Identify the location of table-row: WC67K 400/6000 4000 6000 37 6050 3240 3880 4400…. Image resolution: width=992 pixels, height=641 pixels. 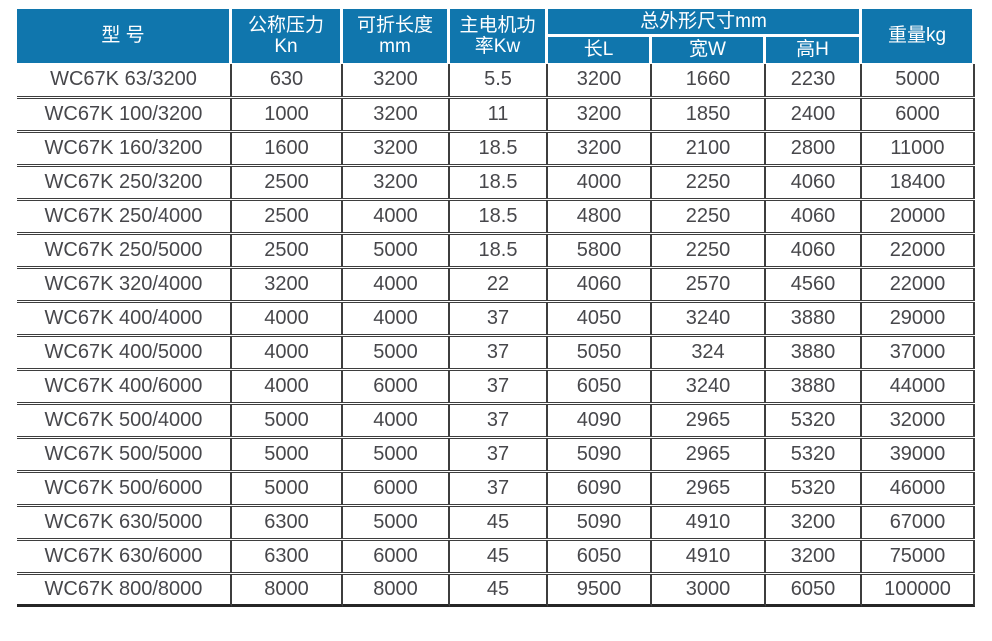
(496, 386).